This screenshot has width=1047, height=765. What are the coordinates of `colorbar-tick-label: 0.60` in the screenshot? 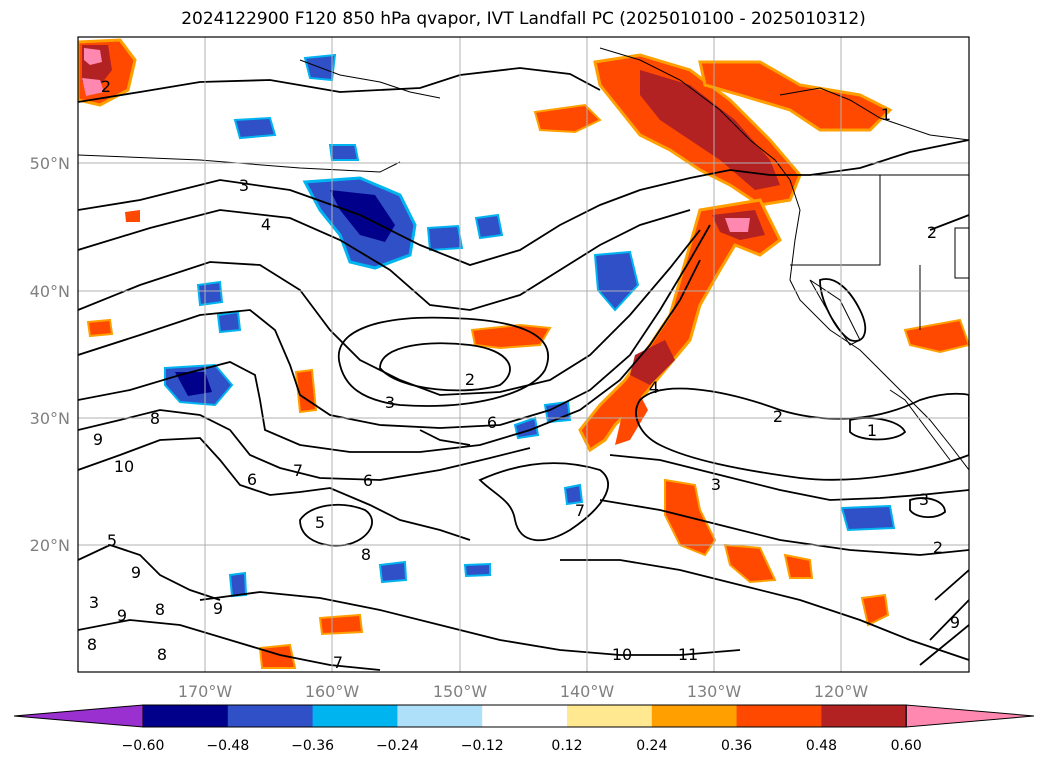 It's located at (906, 746).